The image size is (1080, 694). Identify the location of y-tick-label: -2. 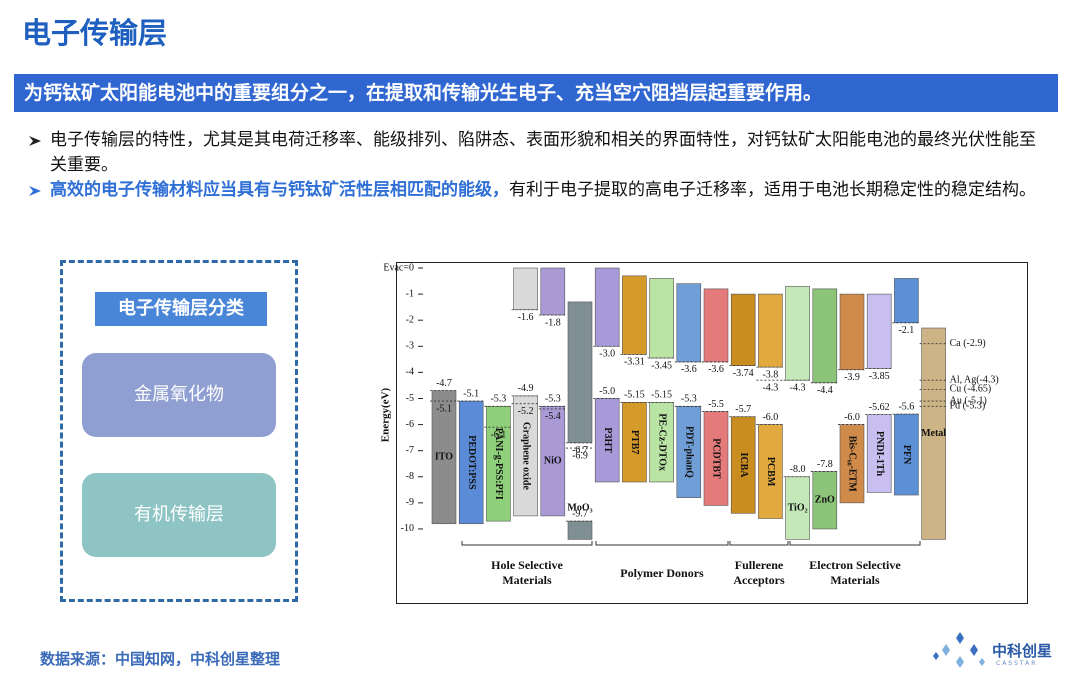
(410, 319).